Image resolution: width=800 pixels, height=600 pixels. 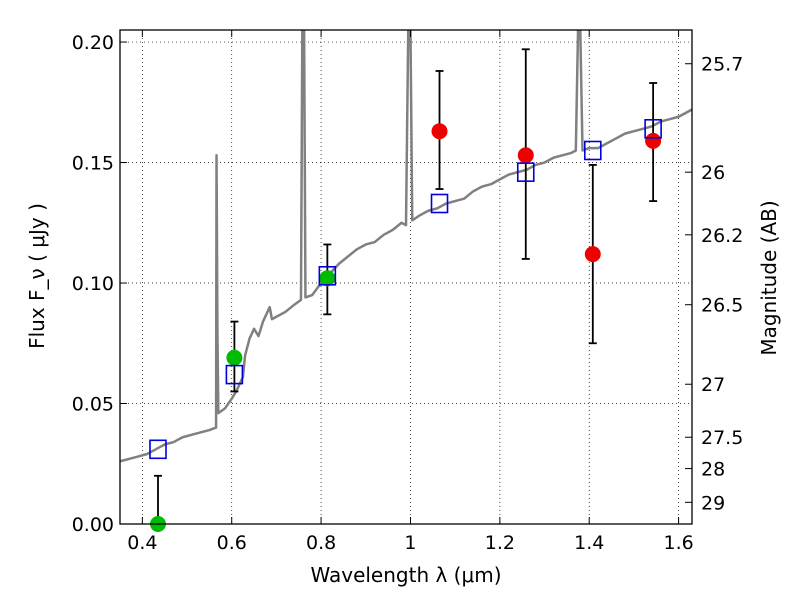 What do you see at coordinates (93, 525) in the screenshot?
I see `y-tick-label: 0.00` at bounding box center [93, 525].